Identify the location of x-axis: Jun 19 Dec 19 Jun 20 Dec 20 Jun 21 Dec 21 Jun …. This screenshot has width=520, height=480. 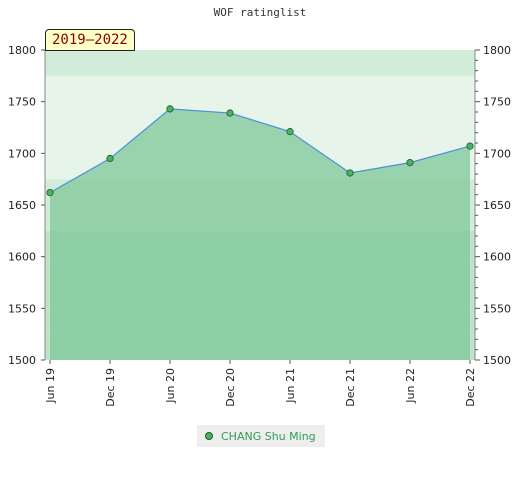
(260, 383).